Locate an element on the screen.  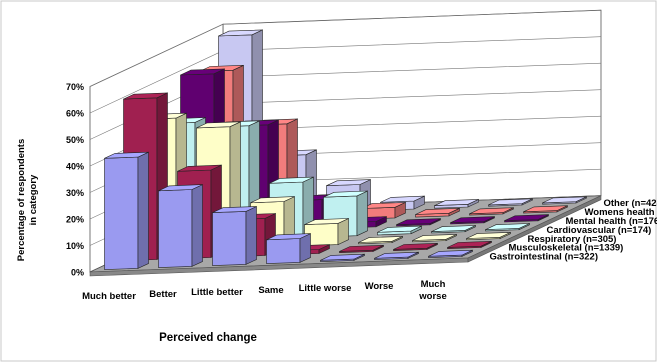
series-label: Cardiovascular (n=174) is located at coordinates (599, 230).